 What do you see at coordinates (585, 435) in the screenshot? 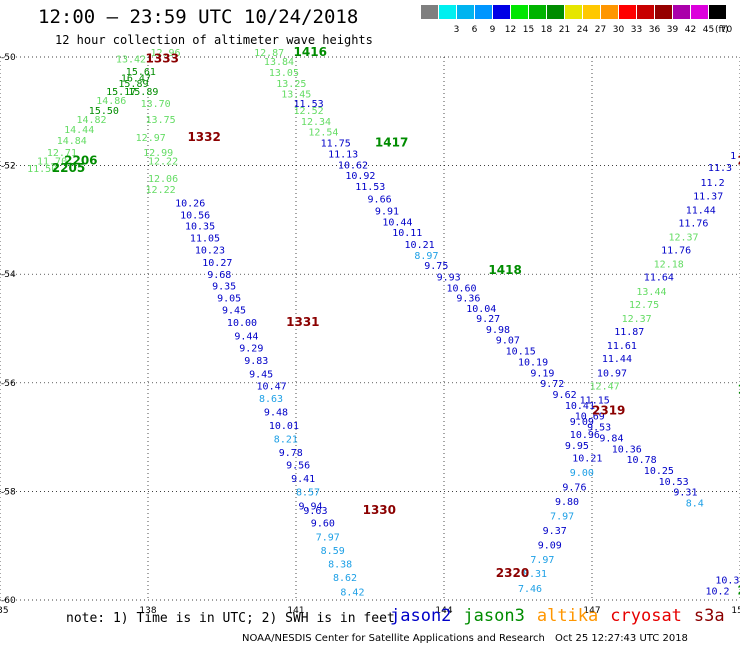
I see `wave-height-value: 10.96` at bounding box center [585, 435].